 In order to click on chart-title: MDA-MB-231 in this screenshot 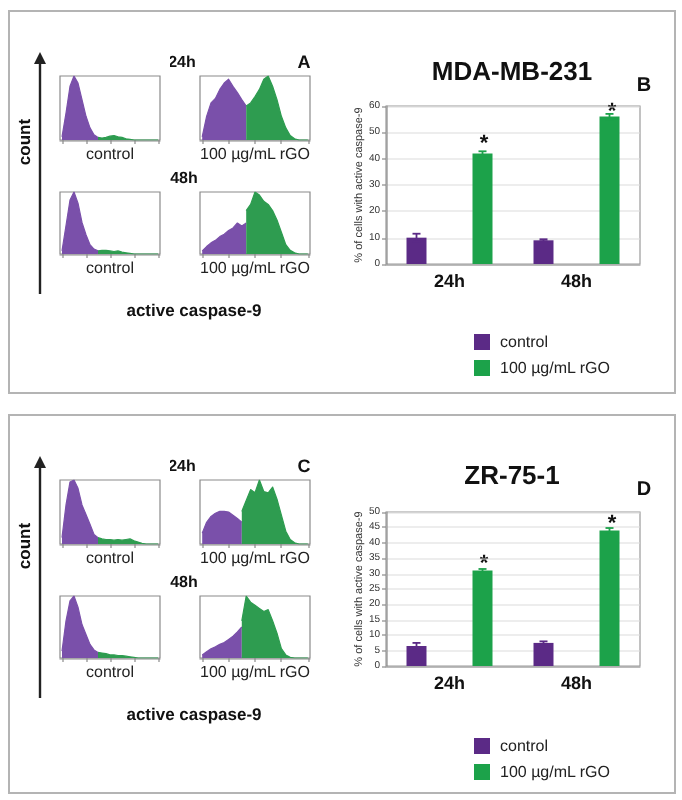, I will do `click(512, 71)`.